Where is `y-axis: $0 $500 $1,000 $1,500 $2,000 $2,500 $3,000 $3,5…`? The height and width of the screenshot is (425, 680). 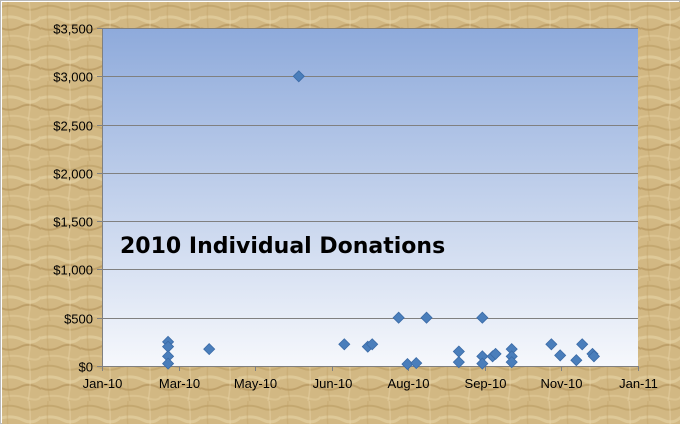
y-axis: $0 $500 $1,000 $1,500 $2,000 $2,500 $3,000 $3,5… is located at coordinates (78, 198).